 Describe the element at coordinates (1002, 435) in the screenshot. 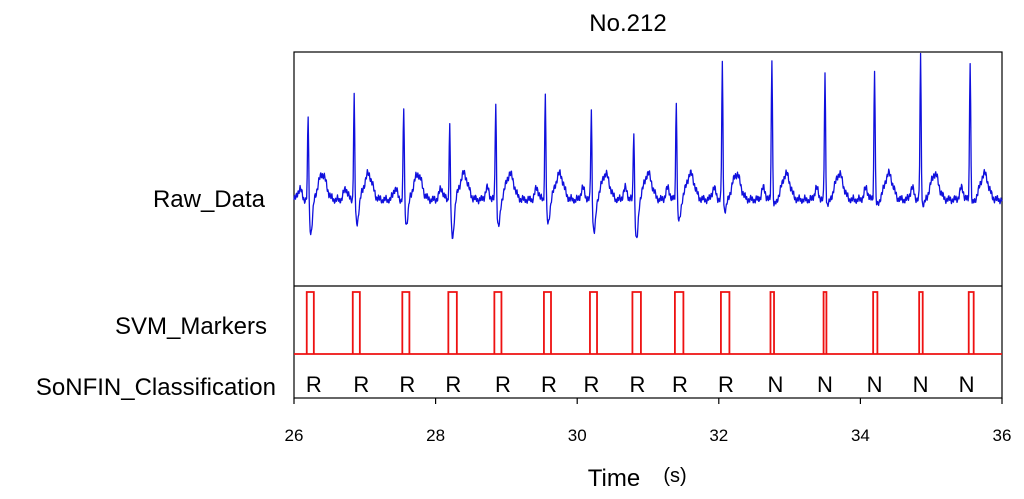

I see `x-tick-label: 36` at that location.